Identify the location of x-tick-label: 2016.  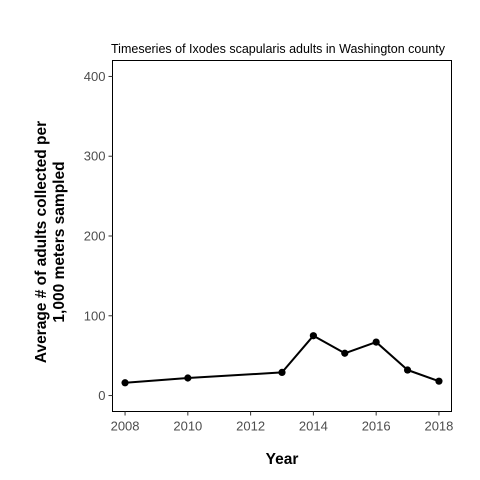
(376, 426).